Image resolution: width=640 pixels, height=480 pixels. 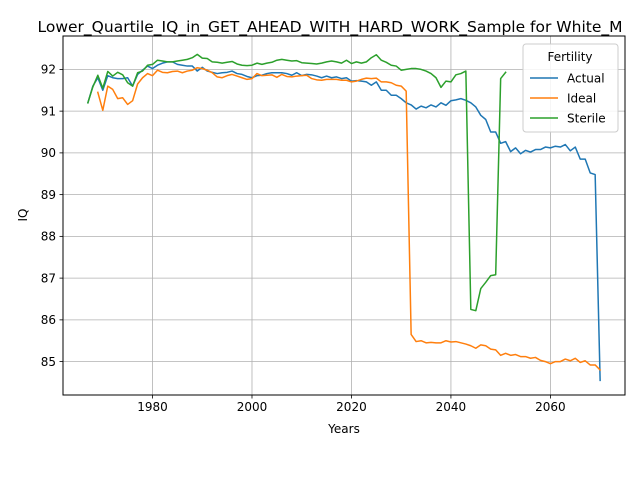 What do you see at coordinates (586, 118) in the screenshot?
I see `legend-label-sterile: Sterile` at bounding box center [586, 118].